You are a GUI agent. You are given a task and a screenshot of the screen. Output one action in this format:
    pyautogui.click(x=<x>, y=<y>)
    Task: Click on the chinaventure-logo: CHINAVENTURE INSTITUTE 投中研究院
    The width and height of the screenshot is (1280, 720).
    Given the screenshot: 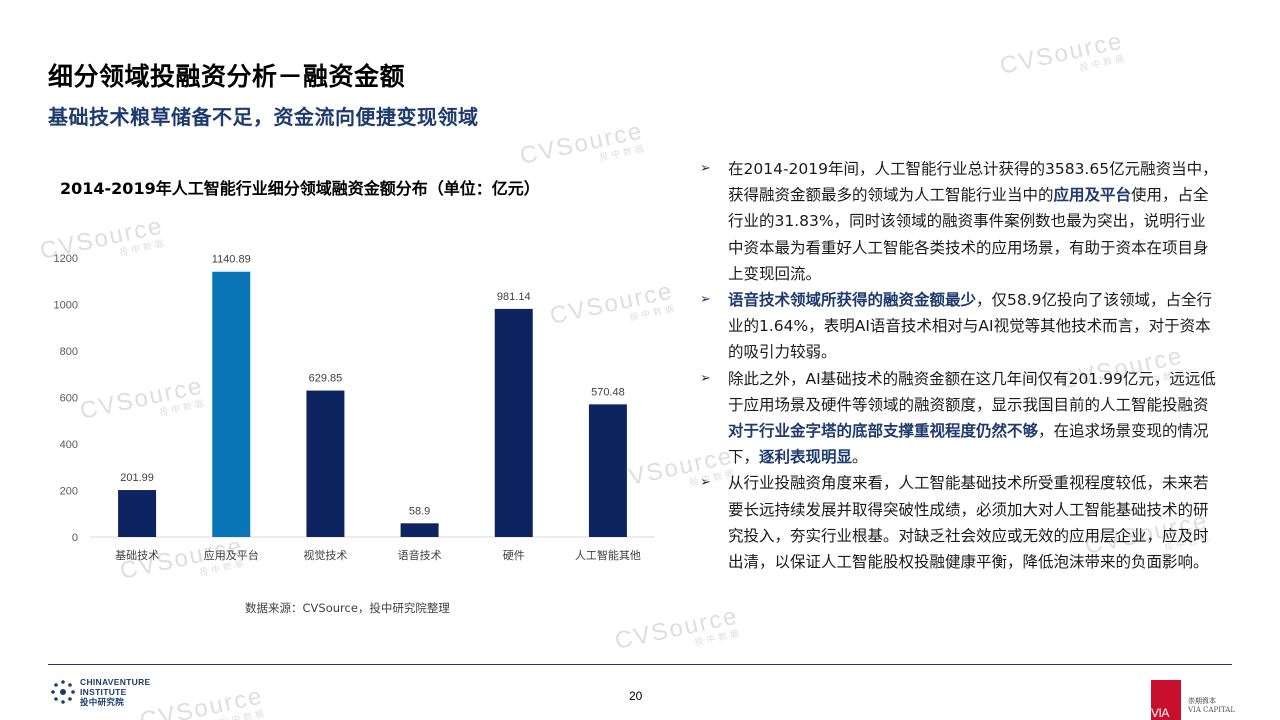 What is the action you would take?
    pyautogui.click(x=100, y=692)
    